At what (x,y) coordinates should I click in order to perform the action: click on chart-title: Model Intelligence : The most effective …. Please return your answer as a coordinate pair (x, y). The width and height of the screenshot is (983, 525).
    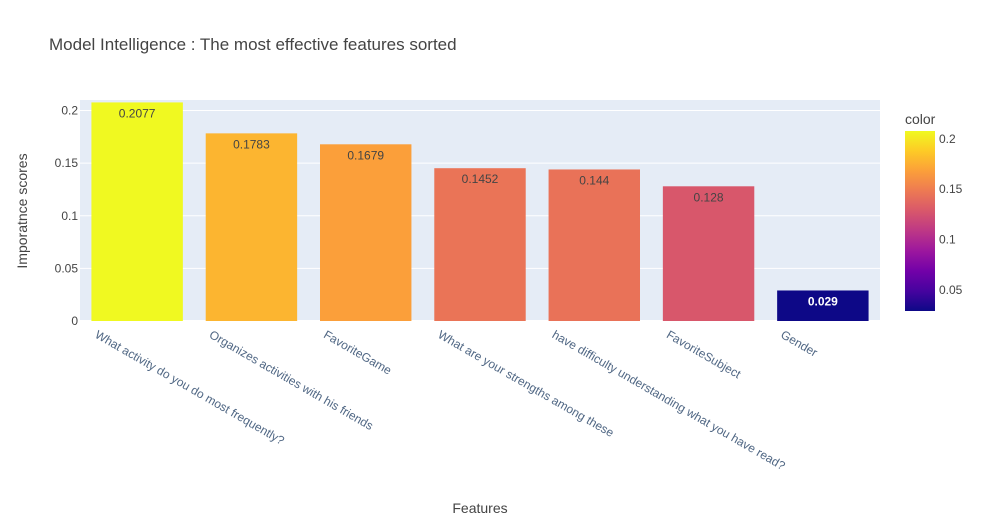
    Looking at the image, I should click on (253, 44).